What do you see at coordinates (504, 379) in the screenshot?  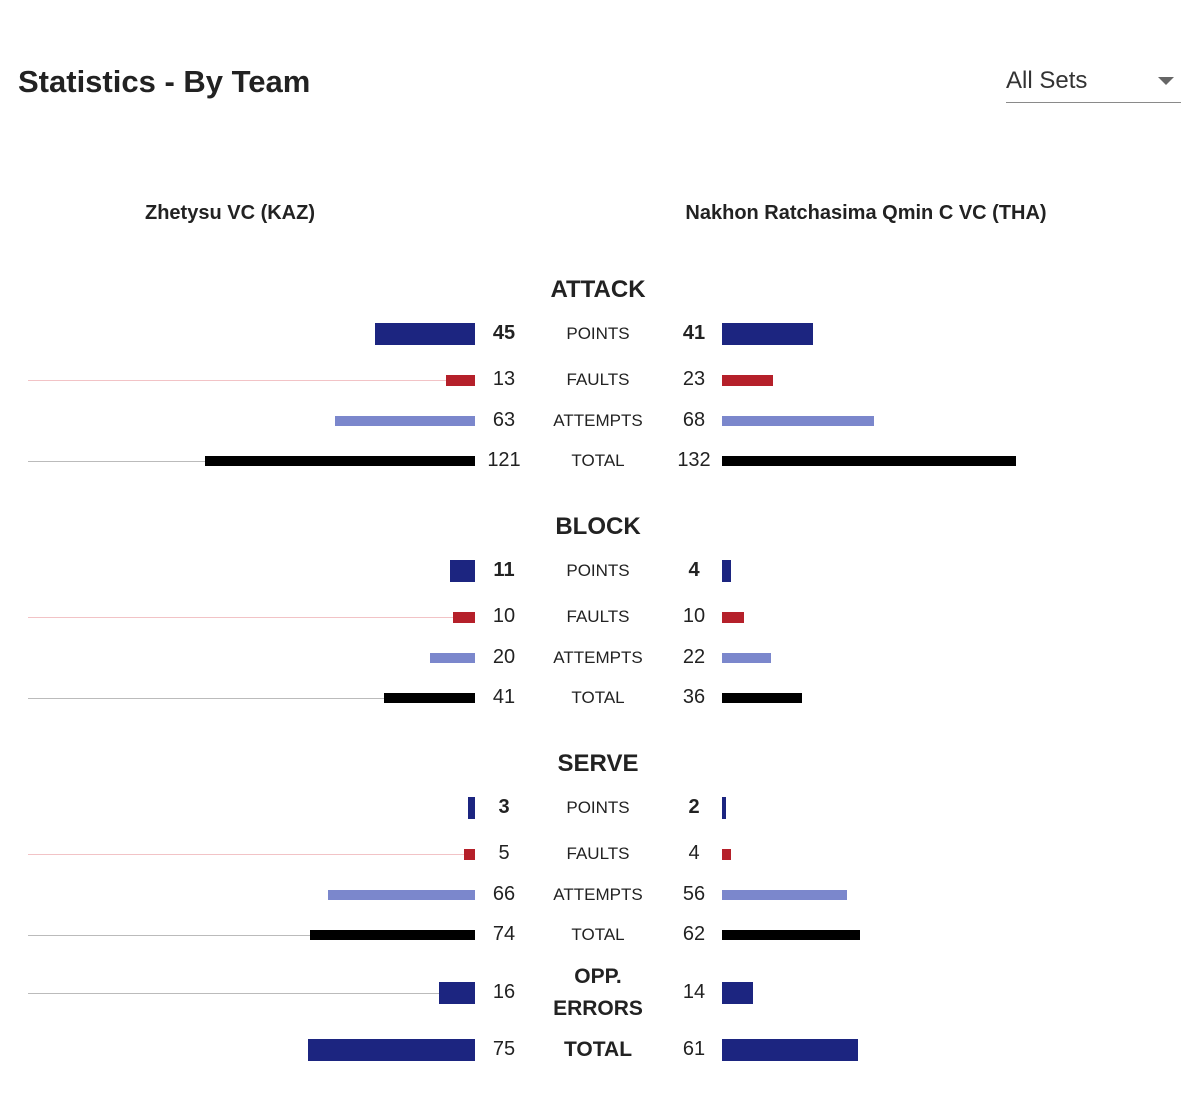 I see `home-value-label: 13` at bounding box center [504, 379].